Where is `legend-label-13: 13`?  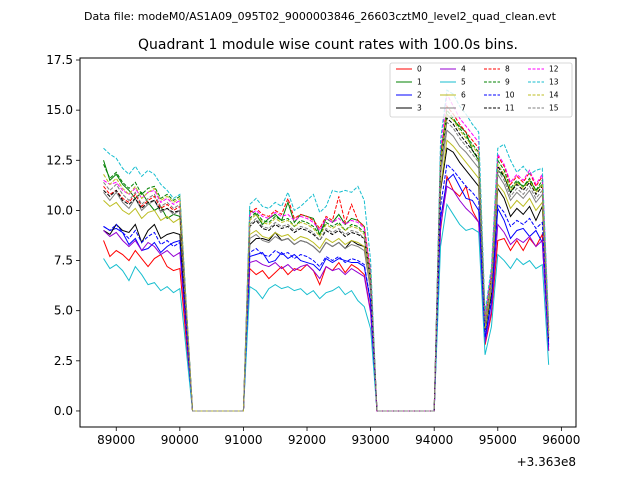
legend-label-13: 13 is located at coordinates (554, 82).